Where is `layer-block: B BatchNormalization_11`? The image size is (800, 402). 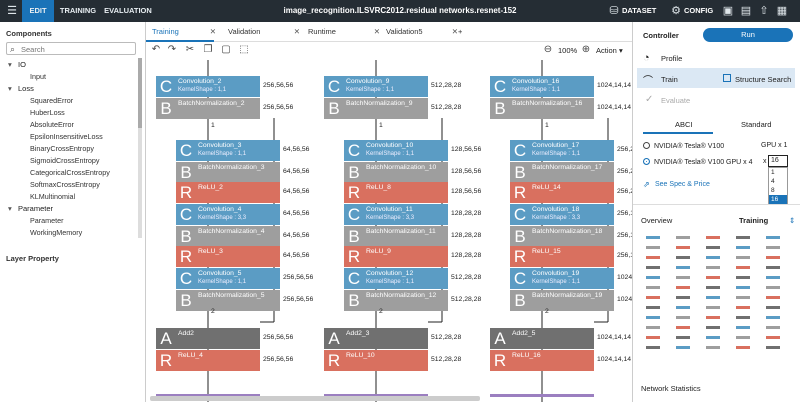 layer-block: B BatchNormalization_11 is located at coordinates (396, 236).